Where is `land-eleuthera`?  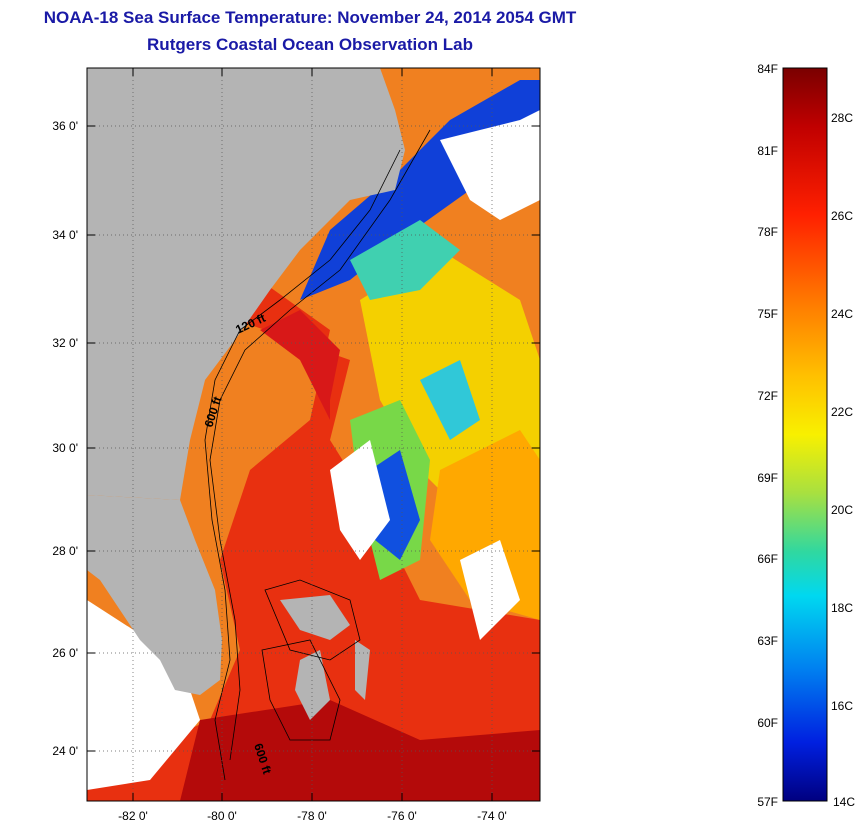
land-eleuthera is located at coordinates (362, 670).